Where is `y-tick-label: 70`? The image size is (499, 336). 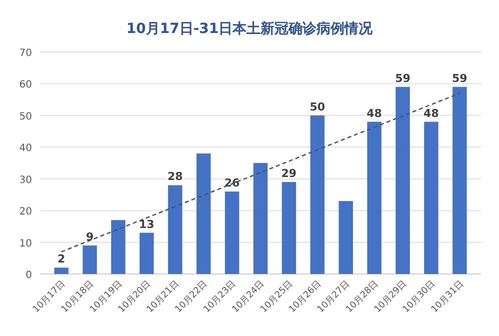
y-tick-label: 70 is located at coordinates (25, 53).